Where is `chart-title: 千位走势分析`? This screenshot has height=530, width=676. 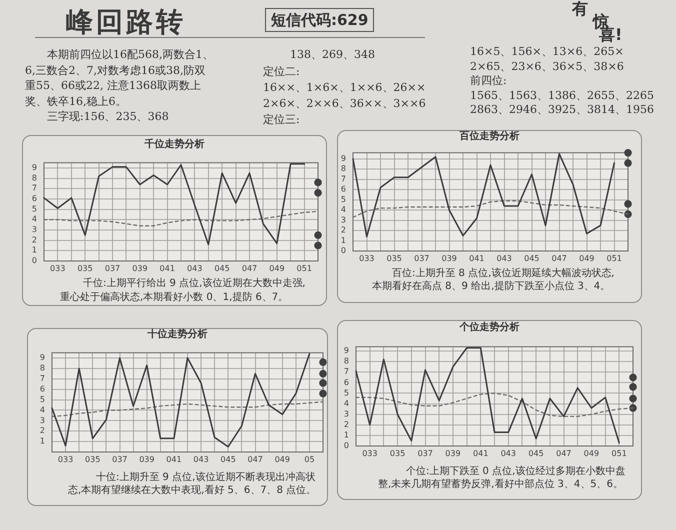
chart-title: 千位走势分析 is located at coordinates (175, 145).